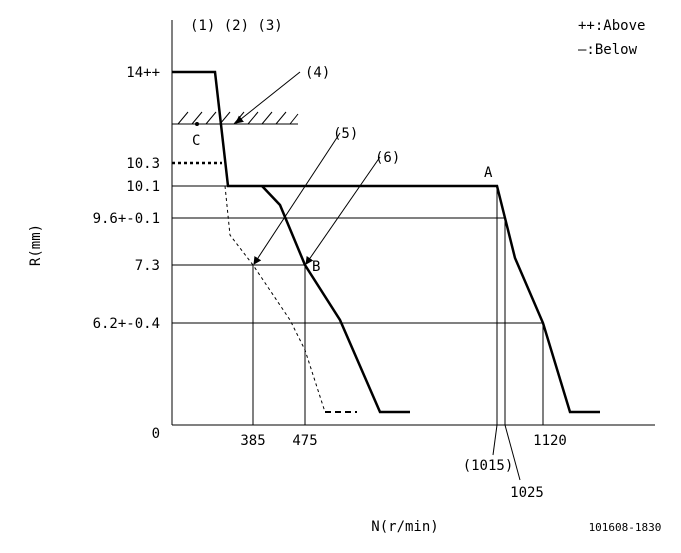 Image resolution: width=681 pixels, height=553 pixels. Describe the element at coordinates (317, 73) in the screenshot. I see `callout: (4)` at that location.